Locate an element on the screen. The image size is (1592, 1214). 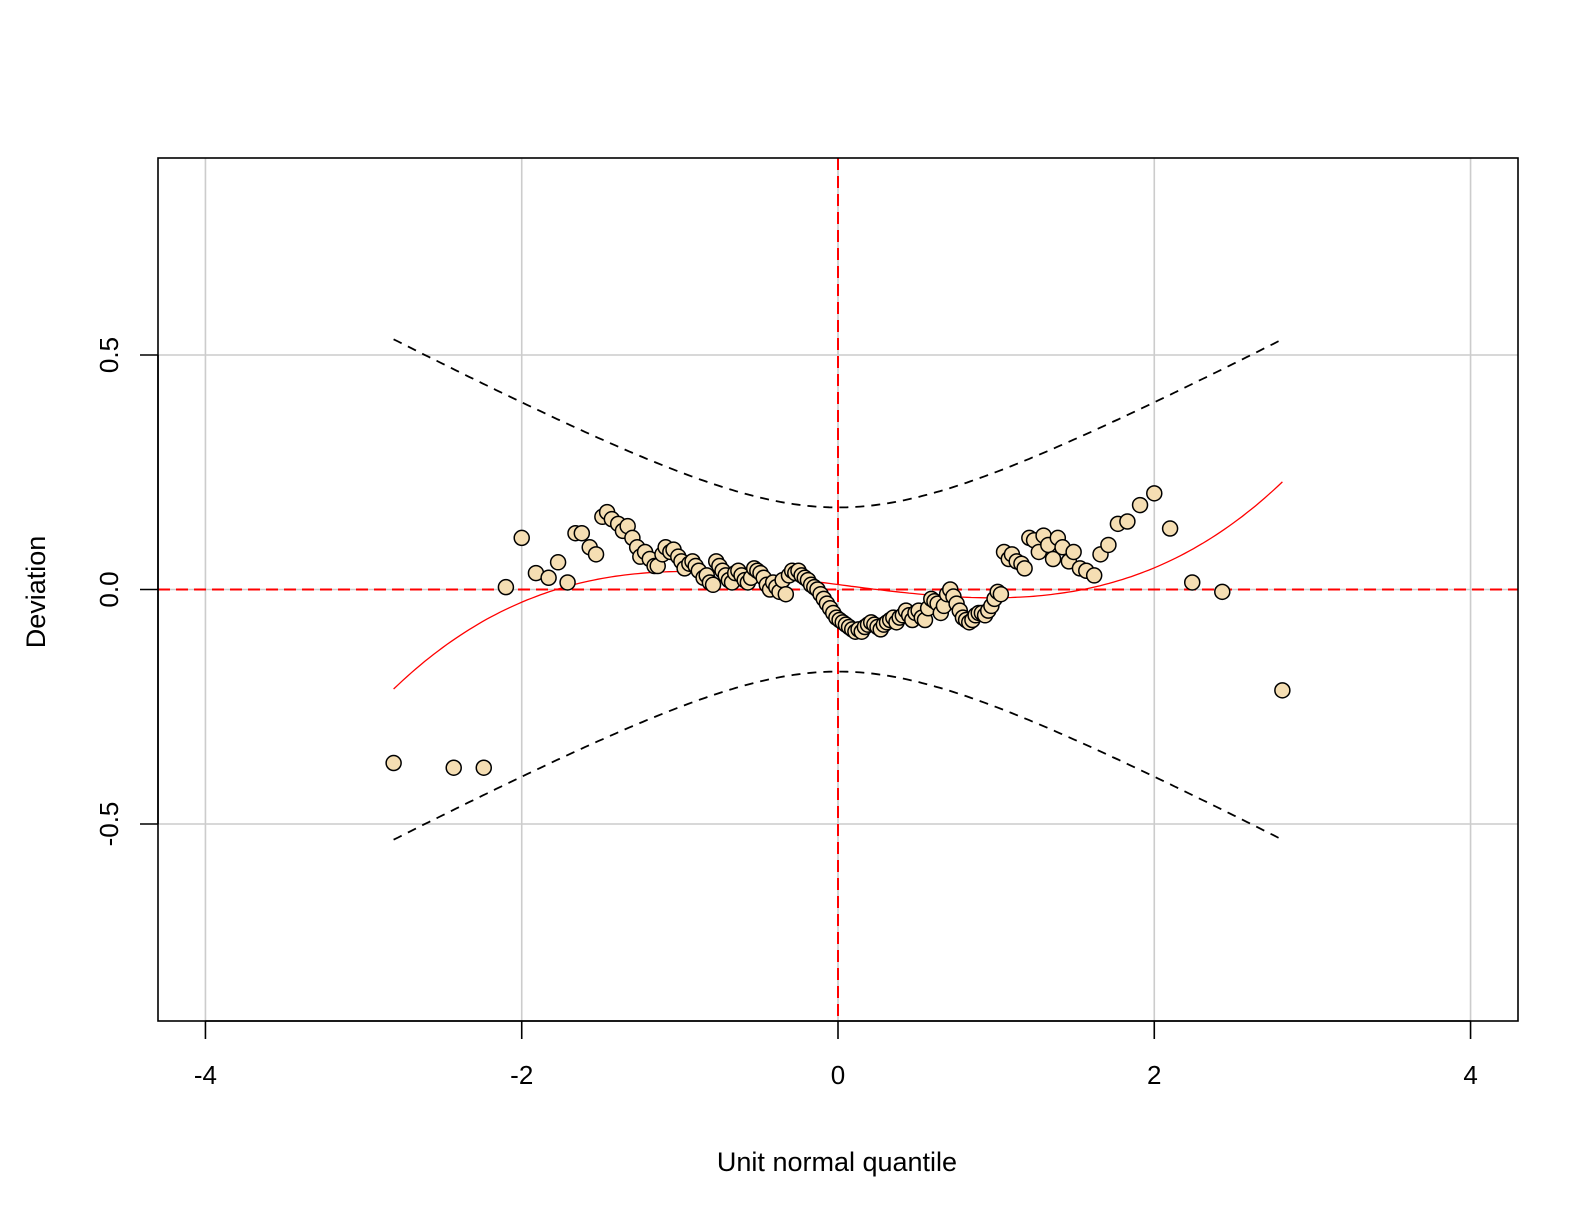
x-tick-label: 4 is located at coordinates (1470, 1075).